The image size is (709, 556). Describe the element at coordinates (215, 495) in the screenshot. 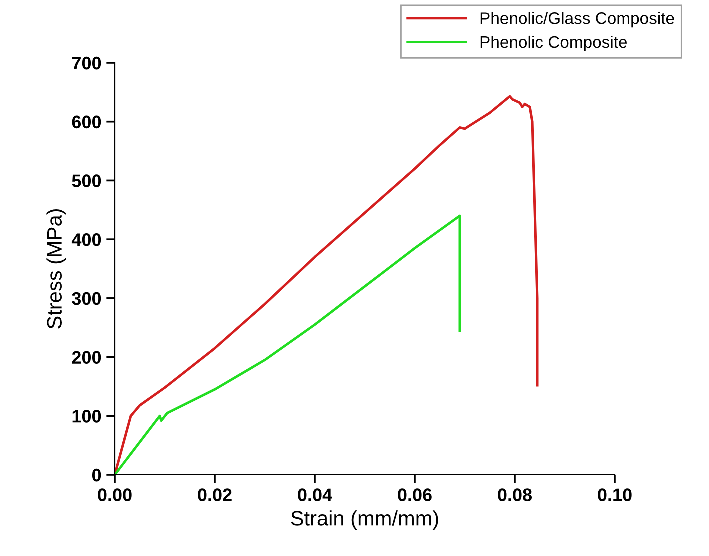

I see `x-tick-label: 0.02` at that location.